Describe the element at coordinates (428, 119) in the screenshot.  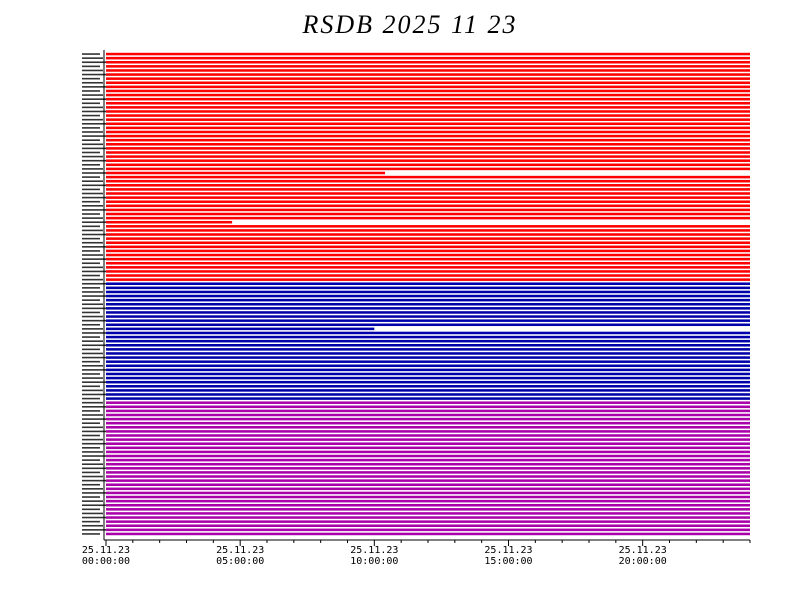
I see `data-row-g0-r16` at that location.